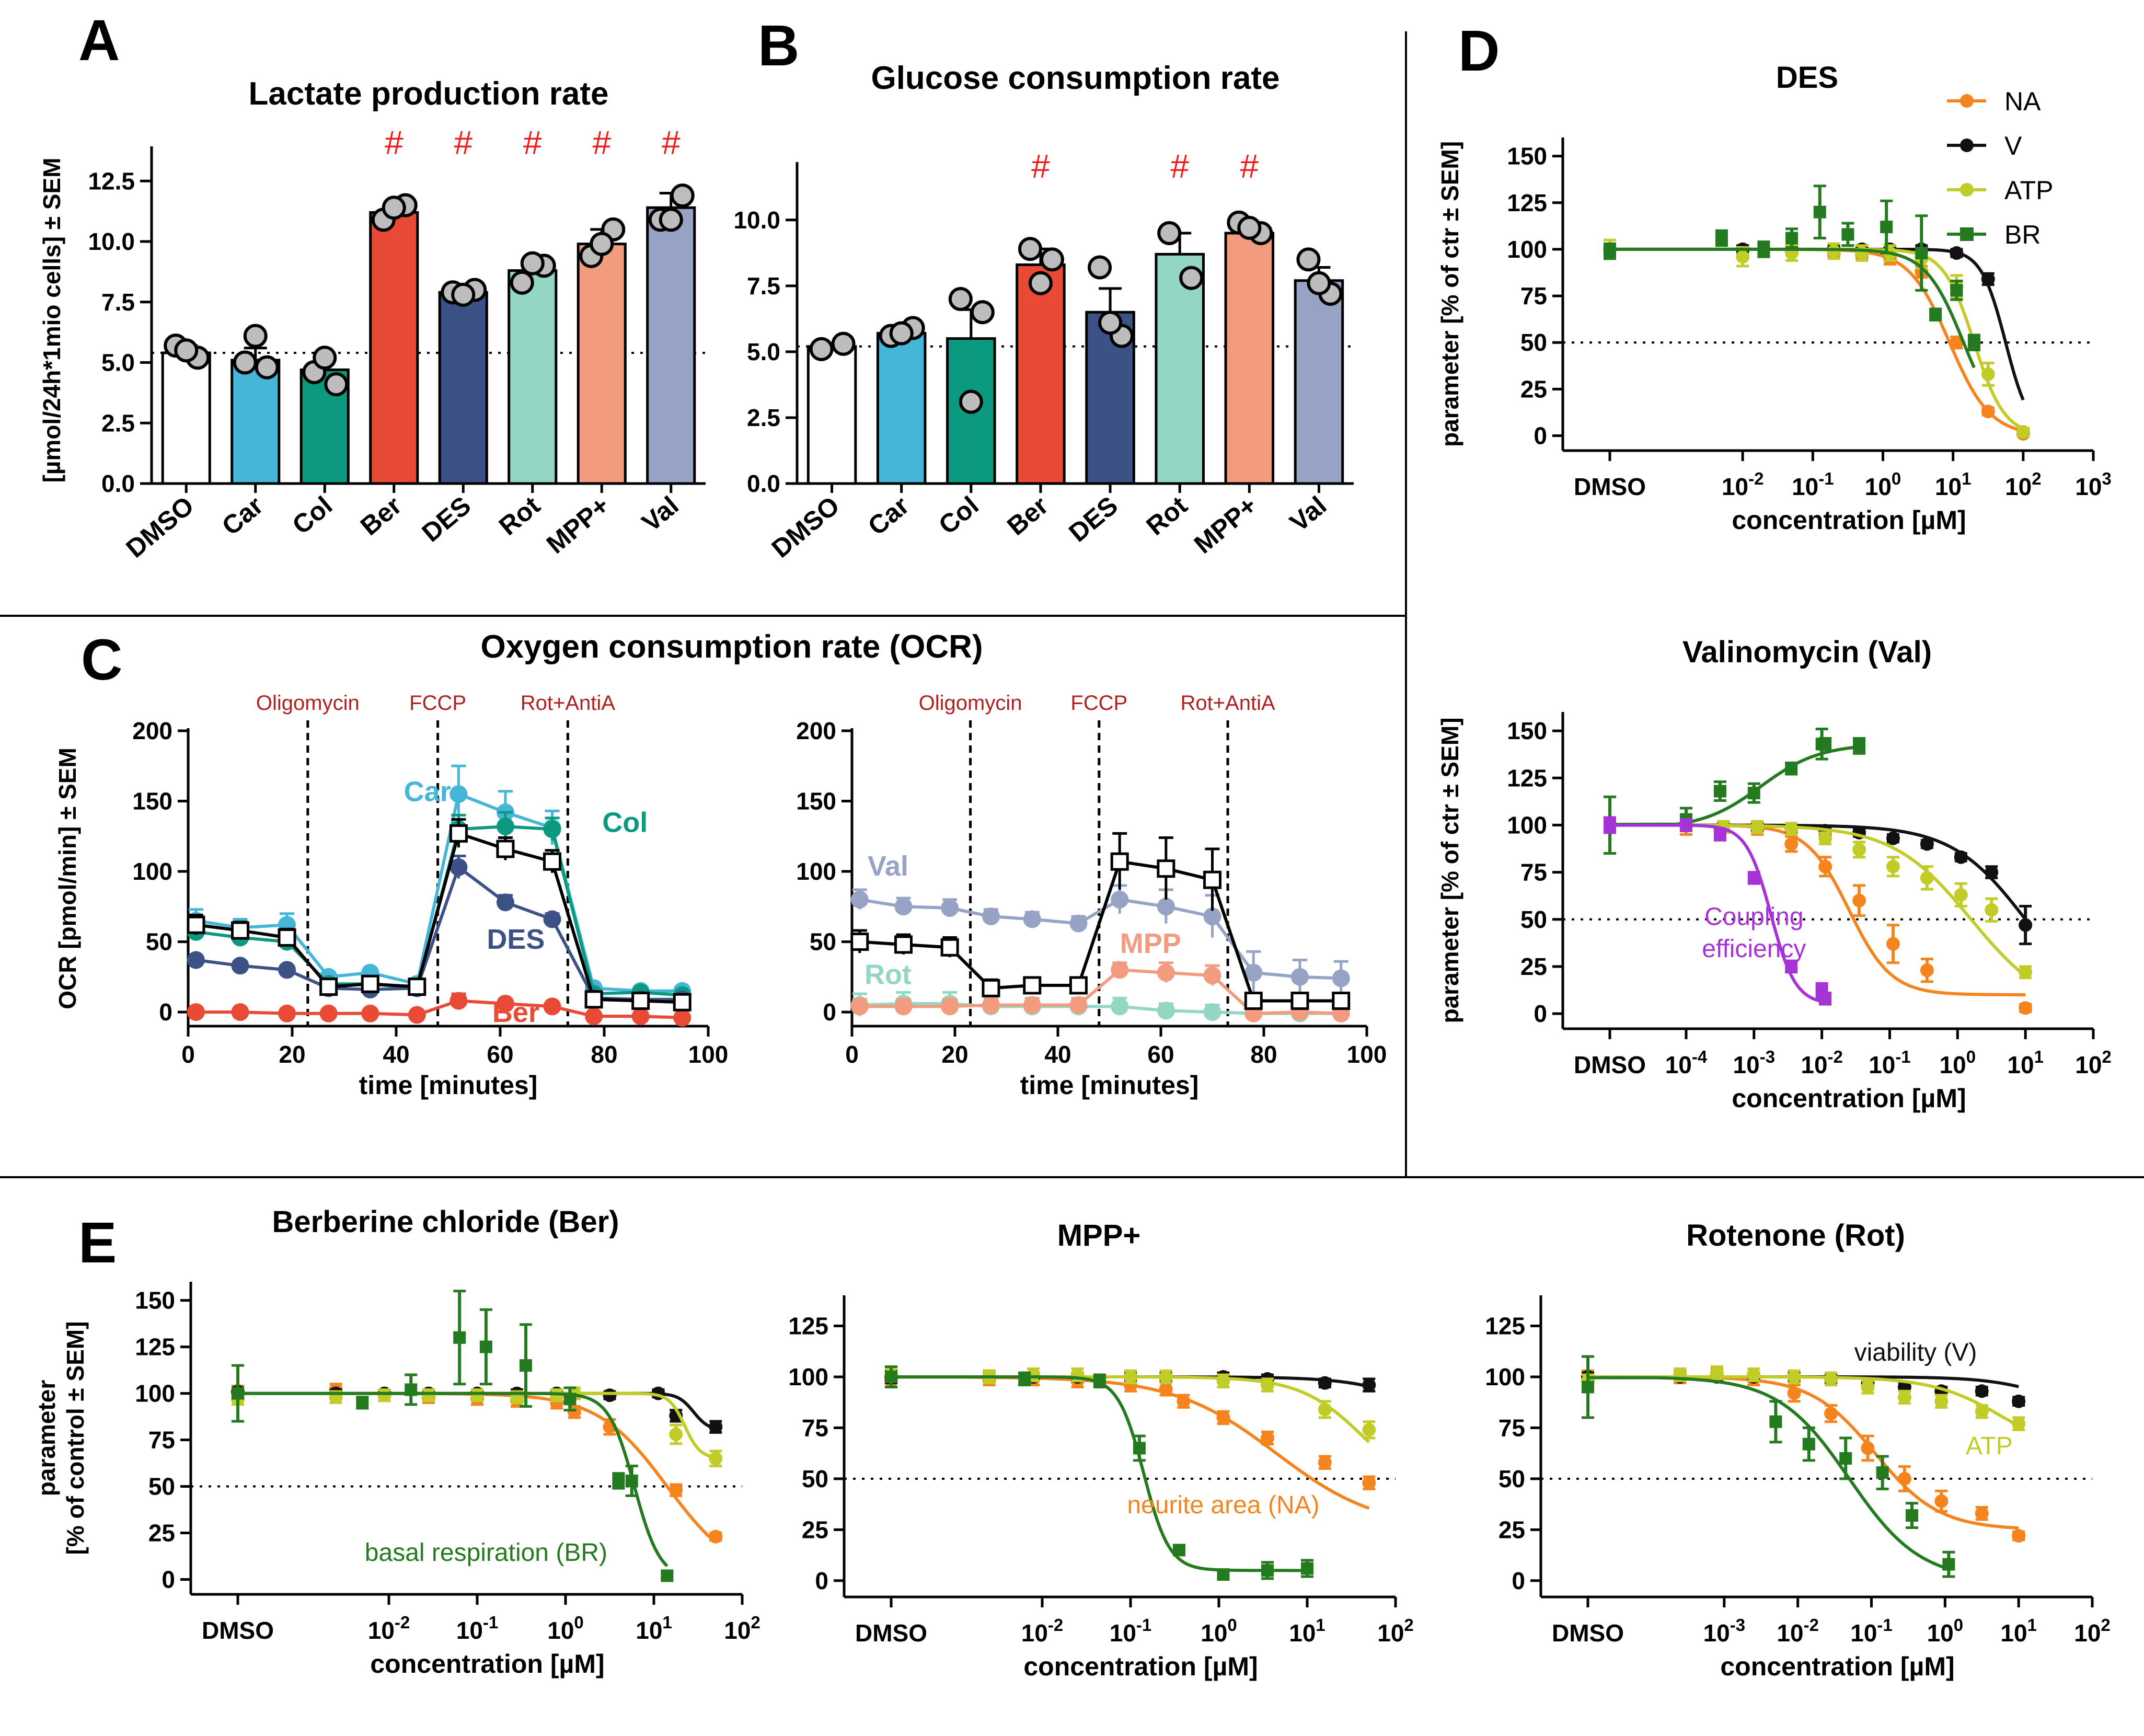 This screenshot has width=2144, height=1736. What do you see at coordinates (155, 1347) in the screenshot?
I see `y-tick-label: 125` at bounding box center [155, 1347].